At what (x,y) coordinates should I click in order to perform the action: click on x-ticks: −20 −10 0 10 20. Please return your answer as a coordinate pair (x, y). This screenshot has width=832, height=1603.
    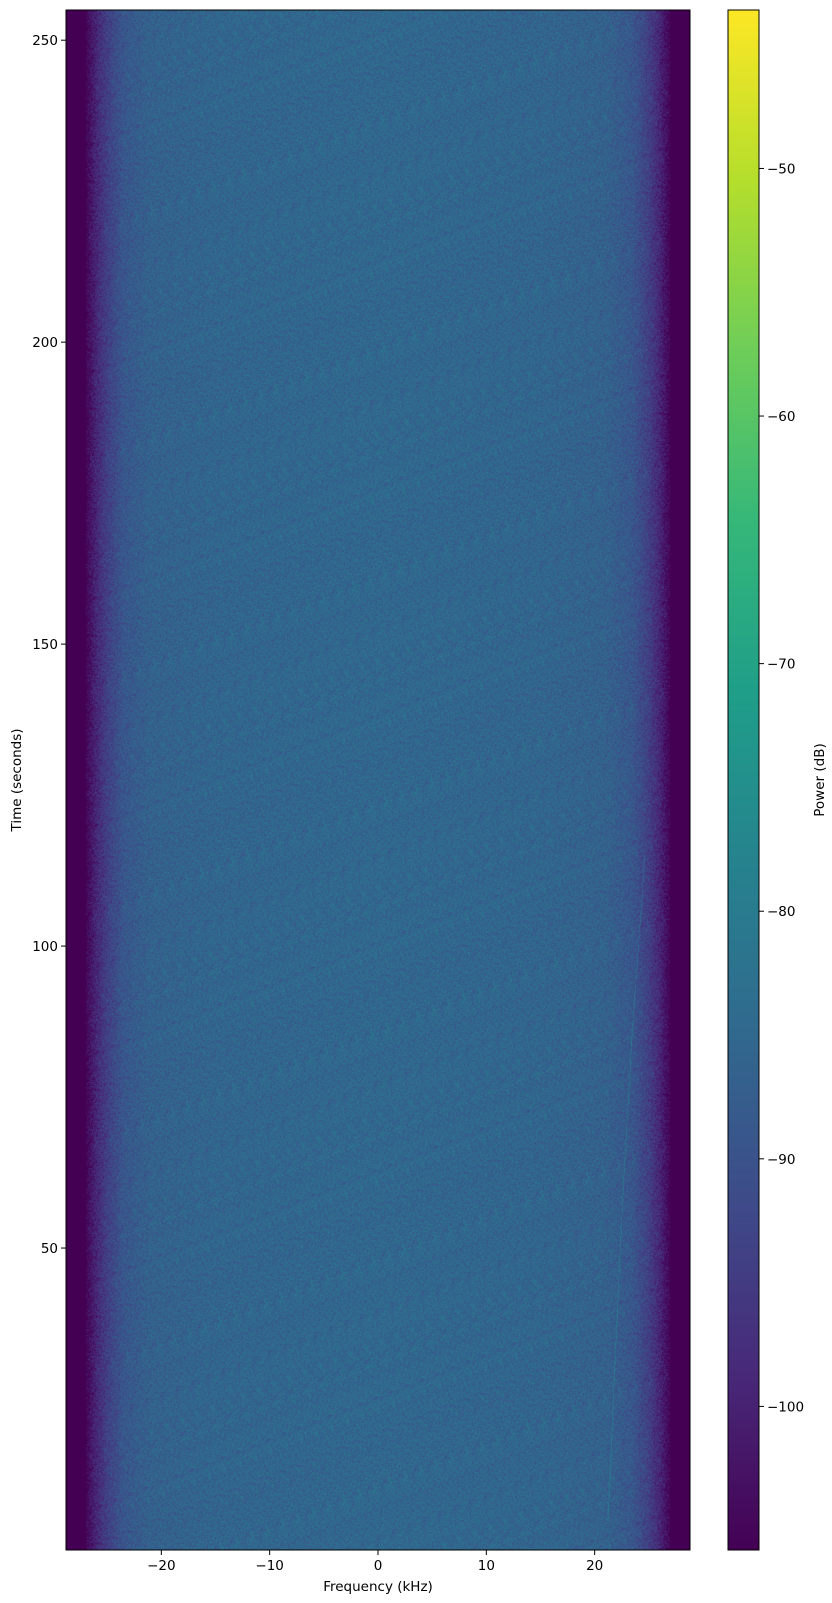
    Looking at the image, I should click on (375, 1562).